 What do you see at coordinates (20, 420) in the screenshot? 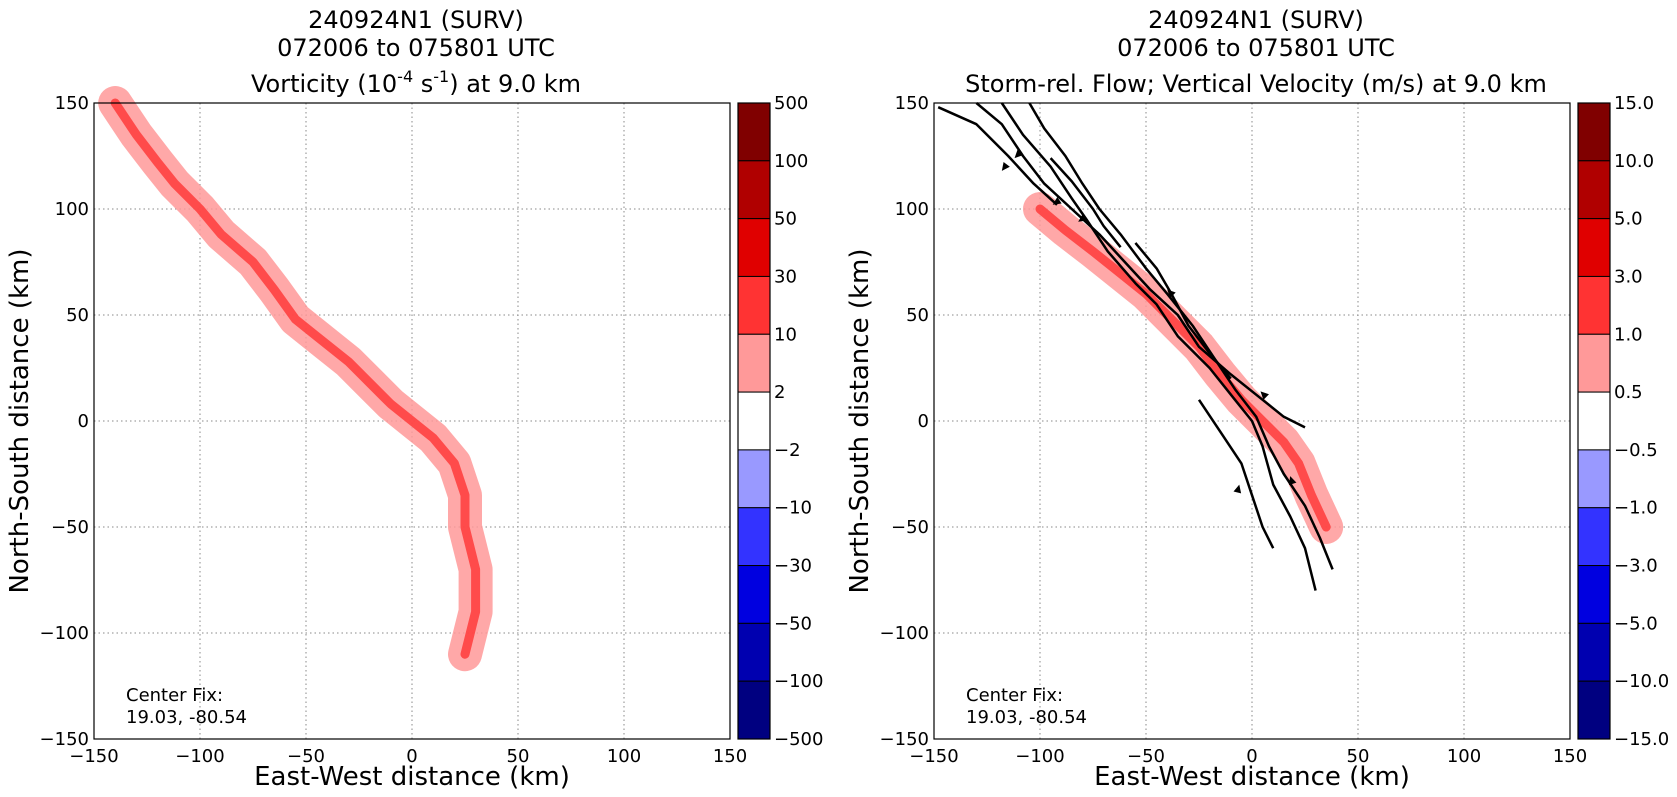
I see `left-y-axis-label: North-South distance (km)` at bounding box center [20, 420].